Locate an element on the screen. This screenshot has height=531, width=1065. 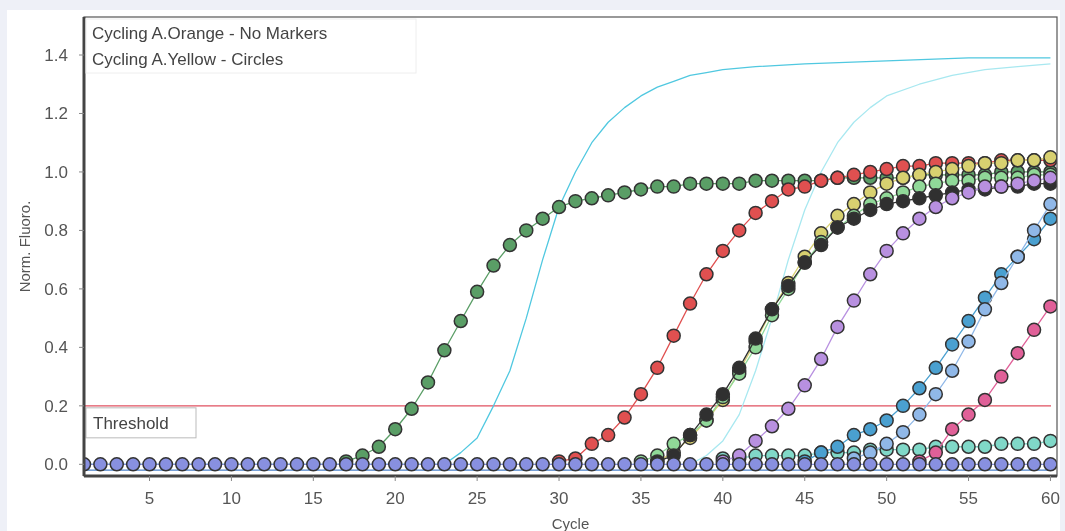
annotation: Cycling A.Orange - No Markers is located at coordinates (210, 33).